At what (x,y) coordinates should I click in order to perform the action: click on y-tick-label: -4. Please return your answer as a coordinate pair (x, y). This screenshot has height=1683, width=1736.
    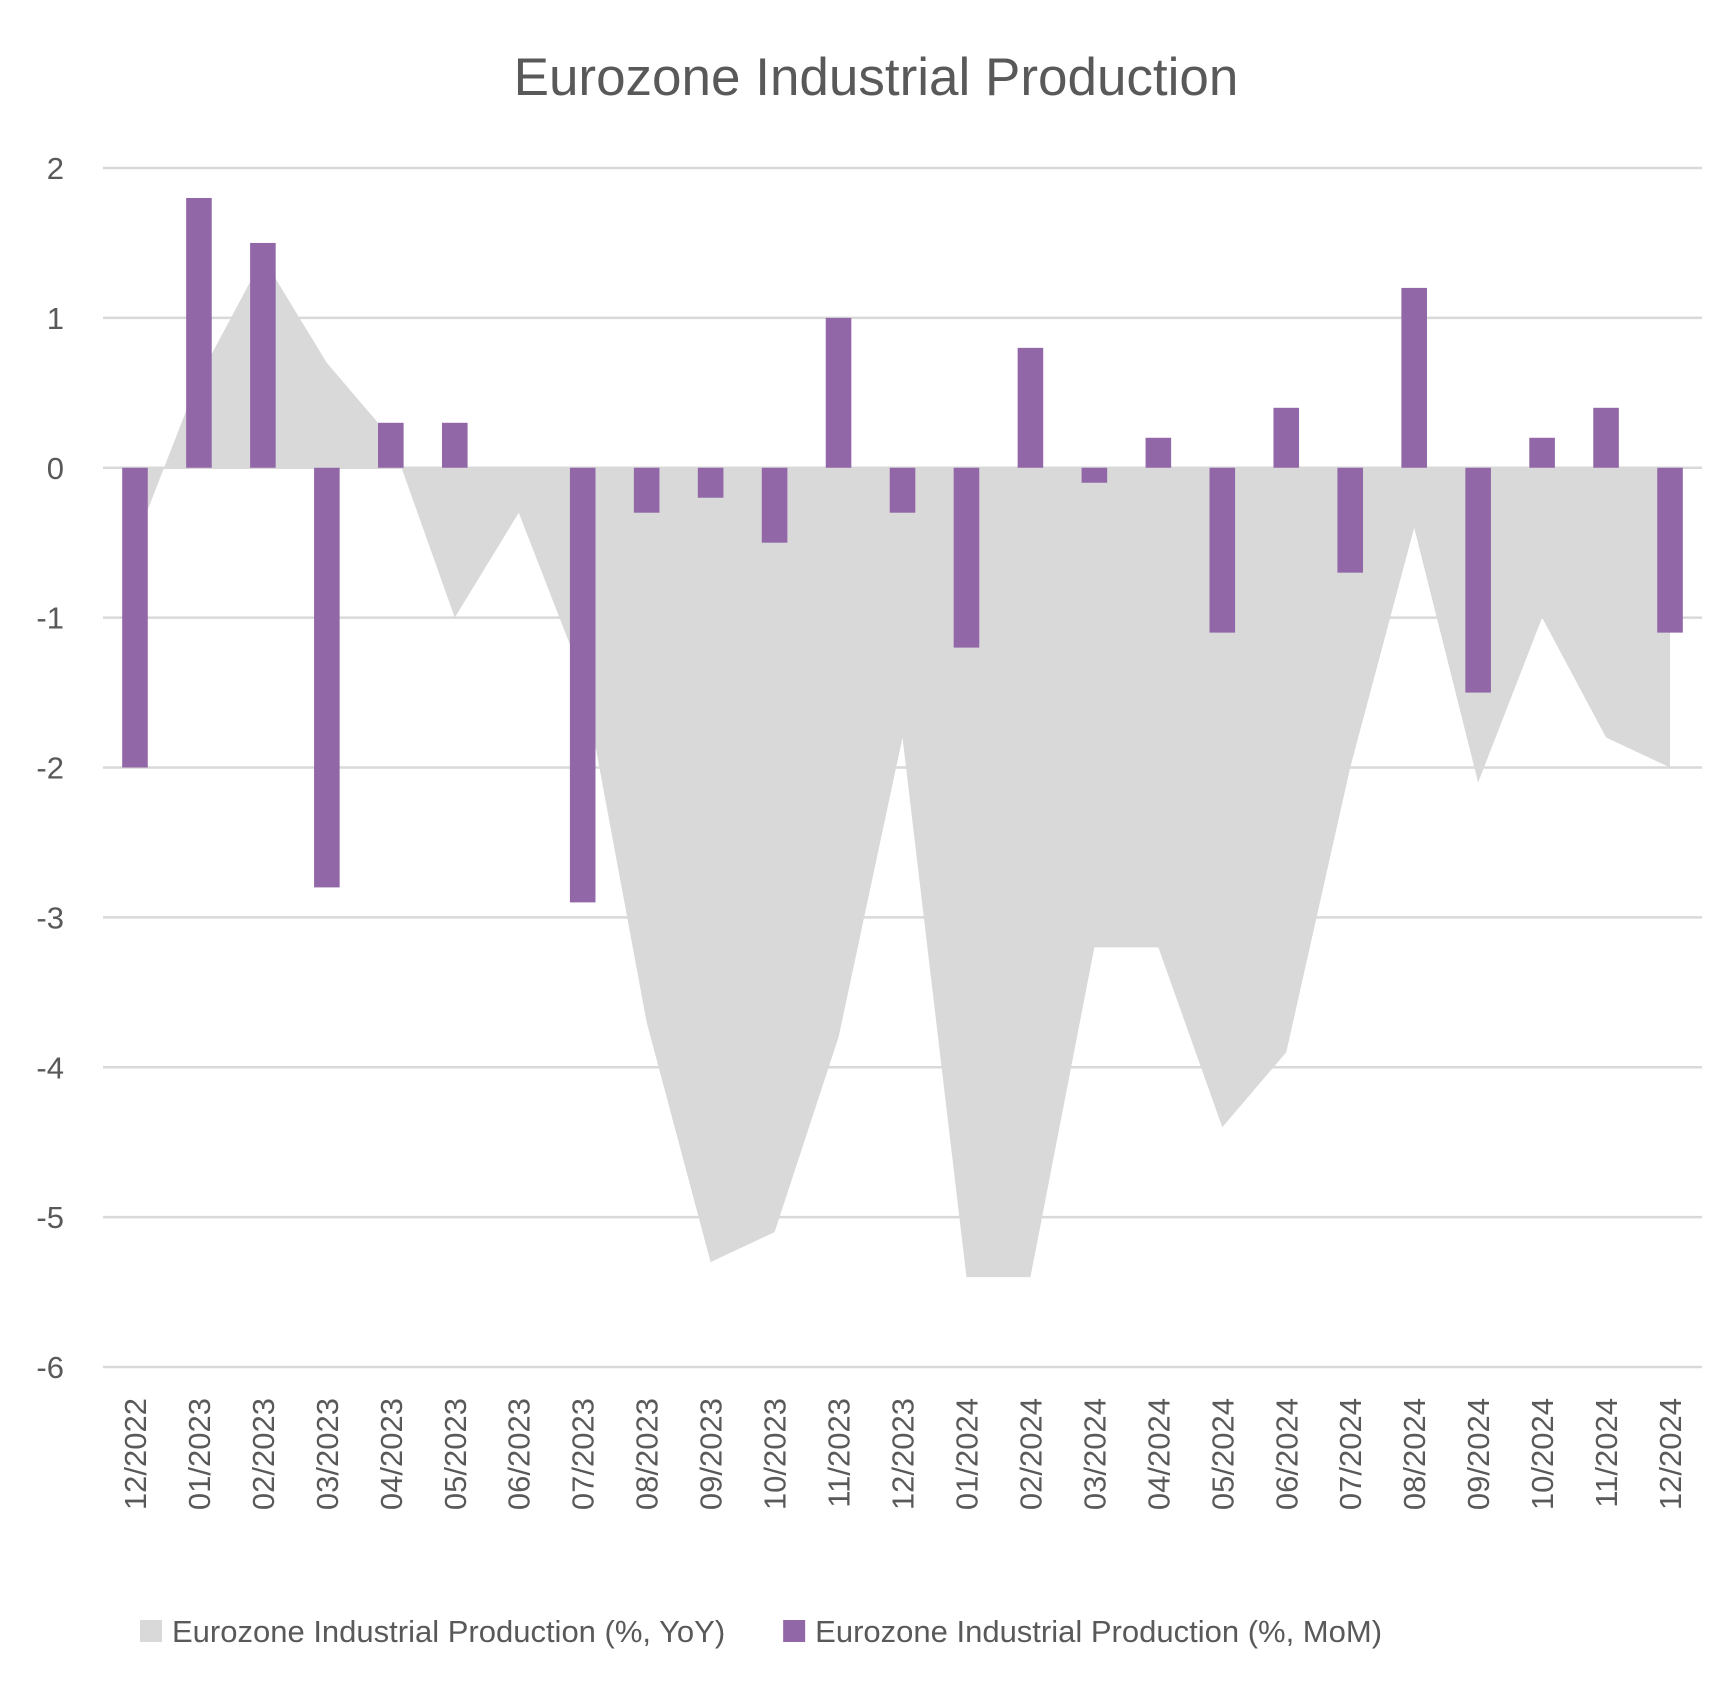
    Looking at the image, I should click on (50, 1067).